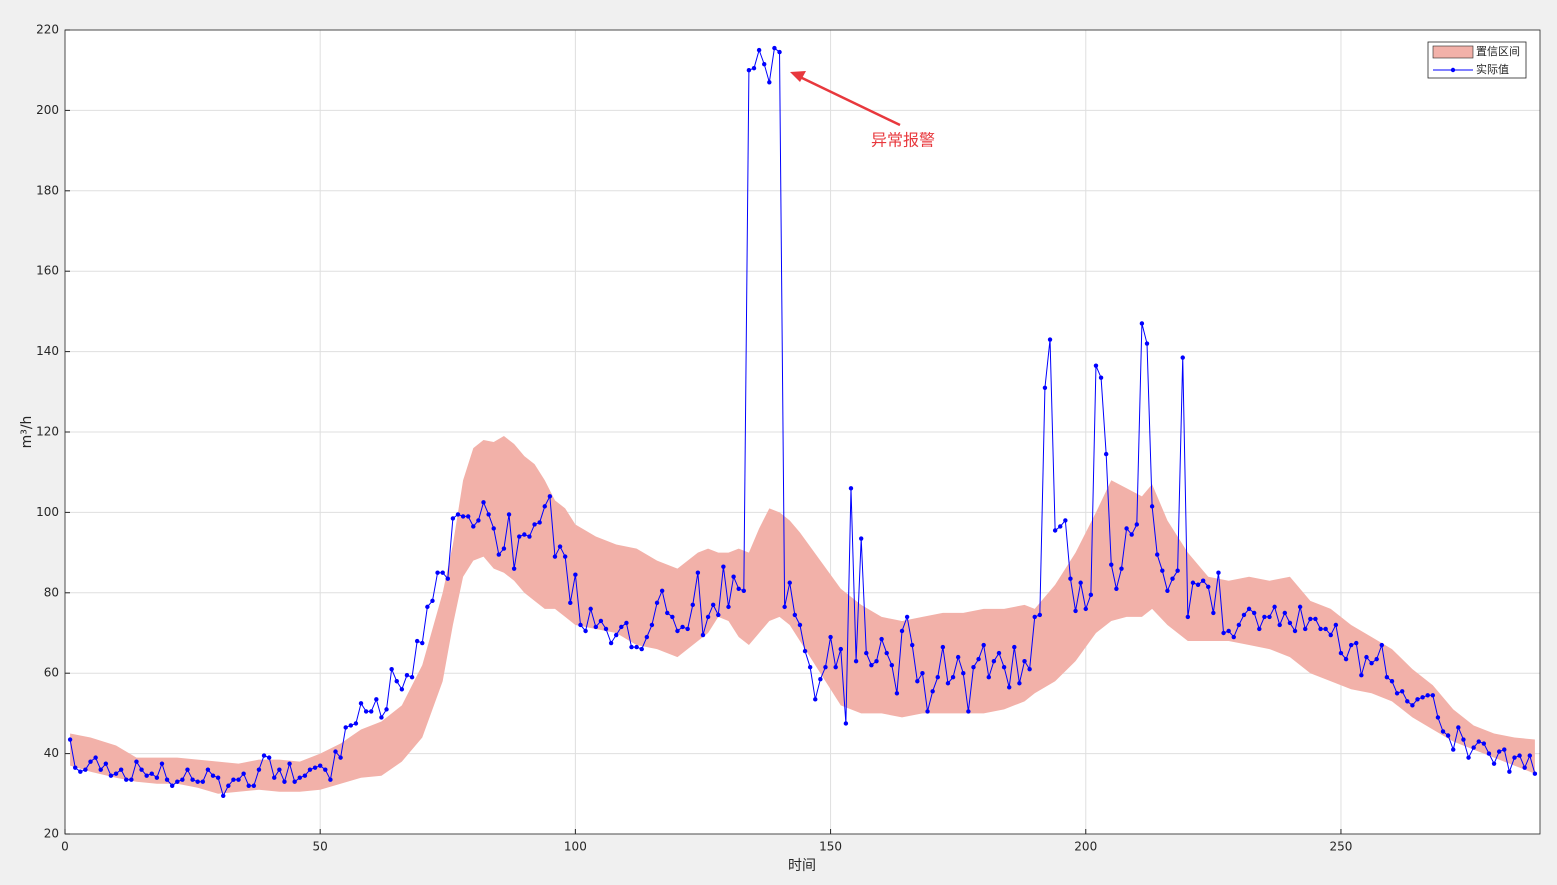 The image size is (1557, 885). What do you see at coordinates (27, 432) in the screenshot?
I see `y-axis-label: m³/h` at bounding box center [27, 432].